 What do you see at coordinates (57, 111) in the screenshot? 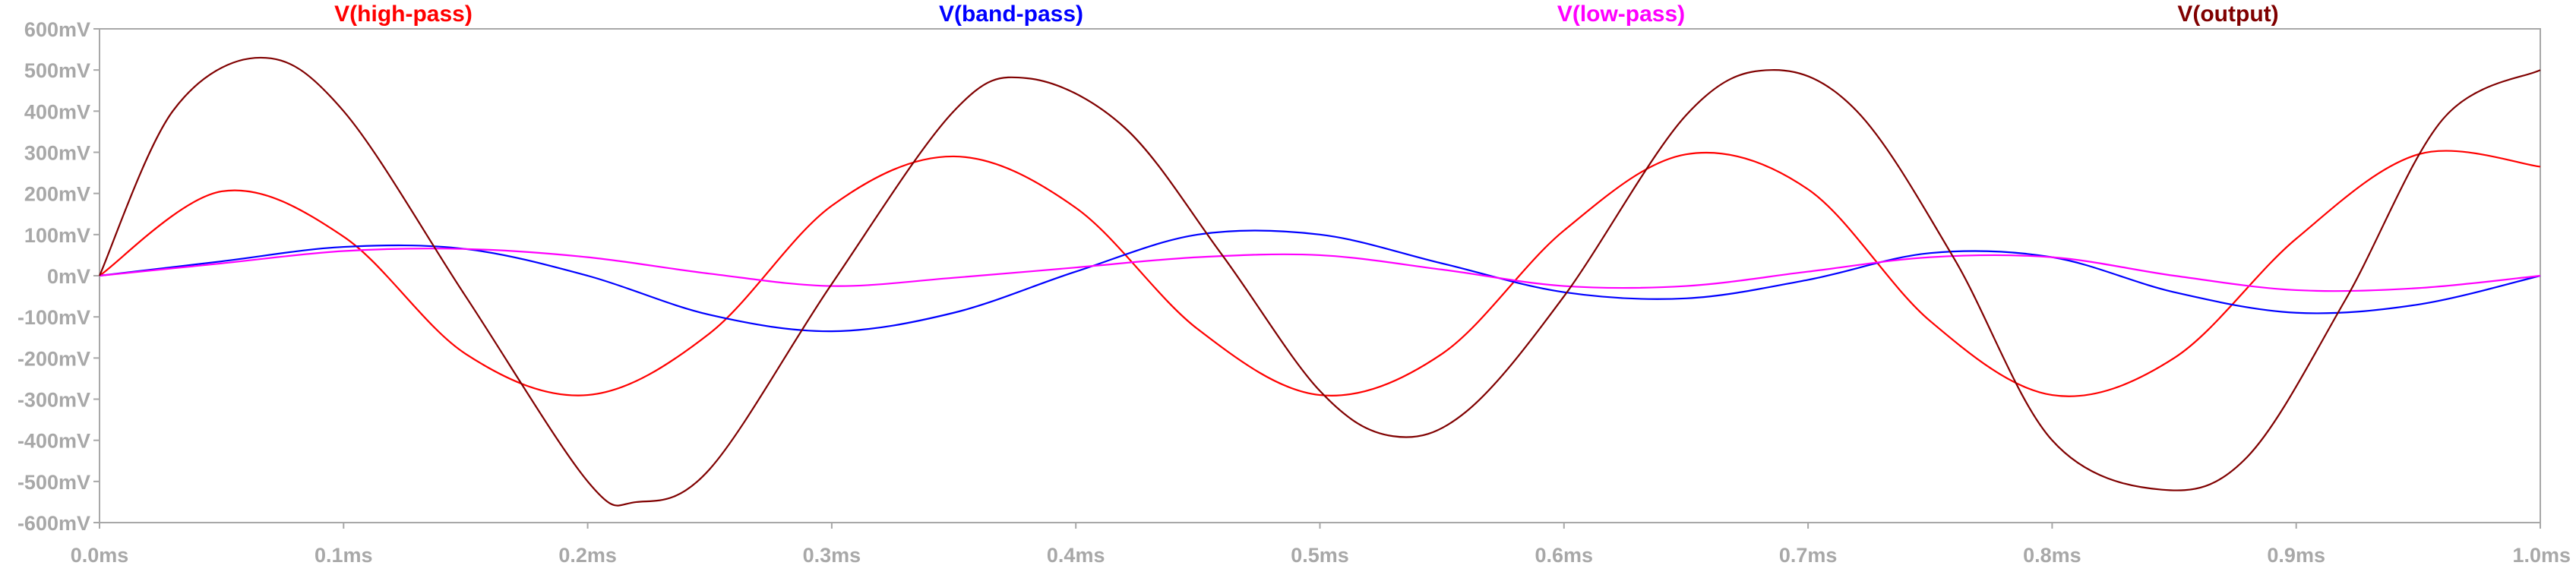
I see `y-tick-label: 400mV` at bounding box center [57, 111].